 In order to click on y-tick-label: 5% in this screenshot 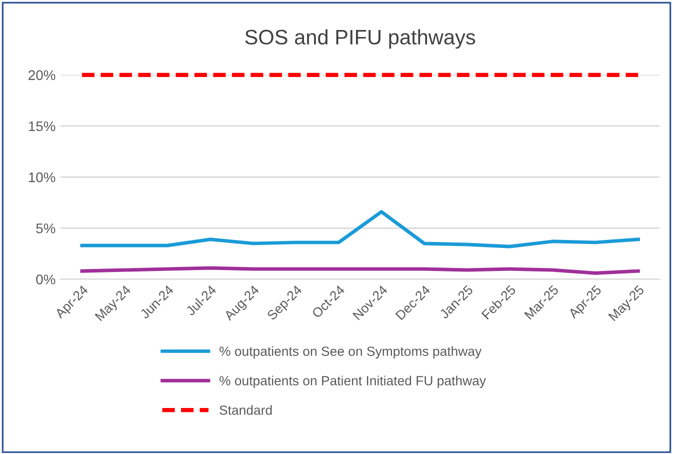, I will do `click(46, 229)`.